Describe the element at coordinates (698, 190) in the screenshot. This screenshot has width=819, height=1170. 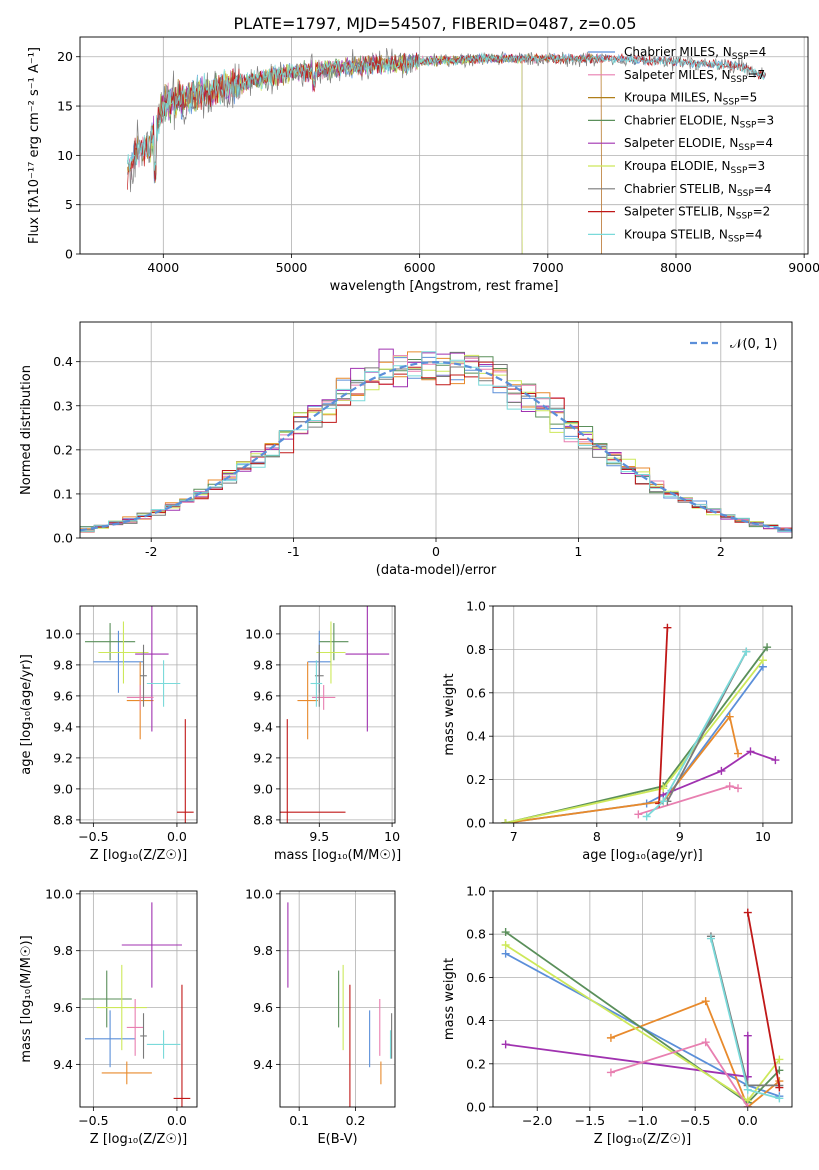
I see `legend-label: Chabrier STELIB, NSSP=4` at that location.